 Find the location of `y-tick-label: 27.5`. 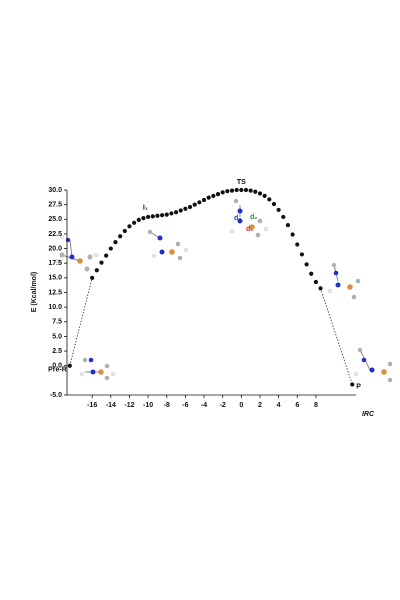

y-tick-label: 27.5 is located at coordinates (55, 204).